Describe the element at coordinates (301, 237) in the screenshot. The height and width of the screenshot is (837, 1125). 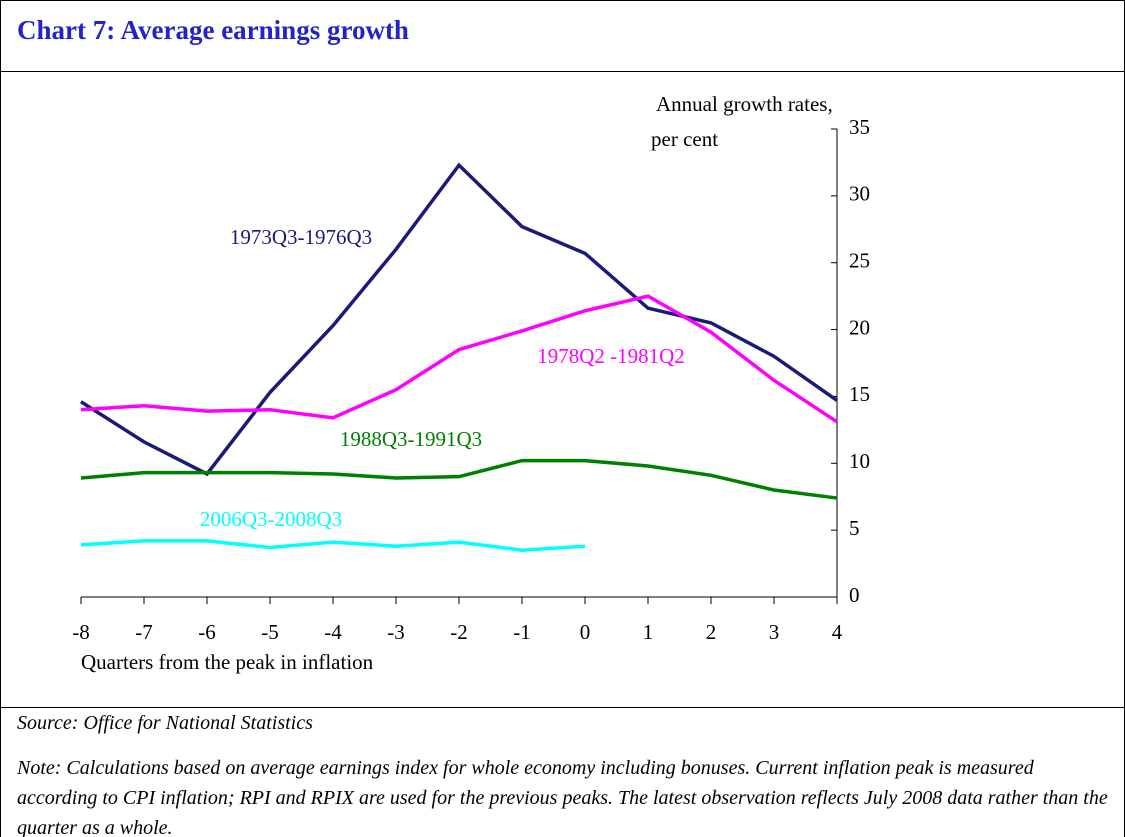
I see `series-label: 1973Q3-1976Q3` at that location.